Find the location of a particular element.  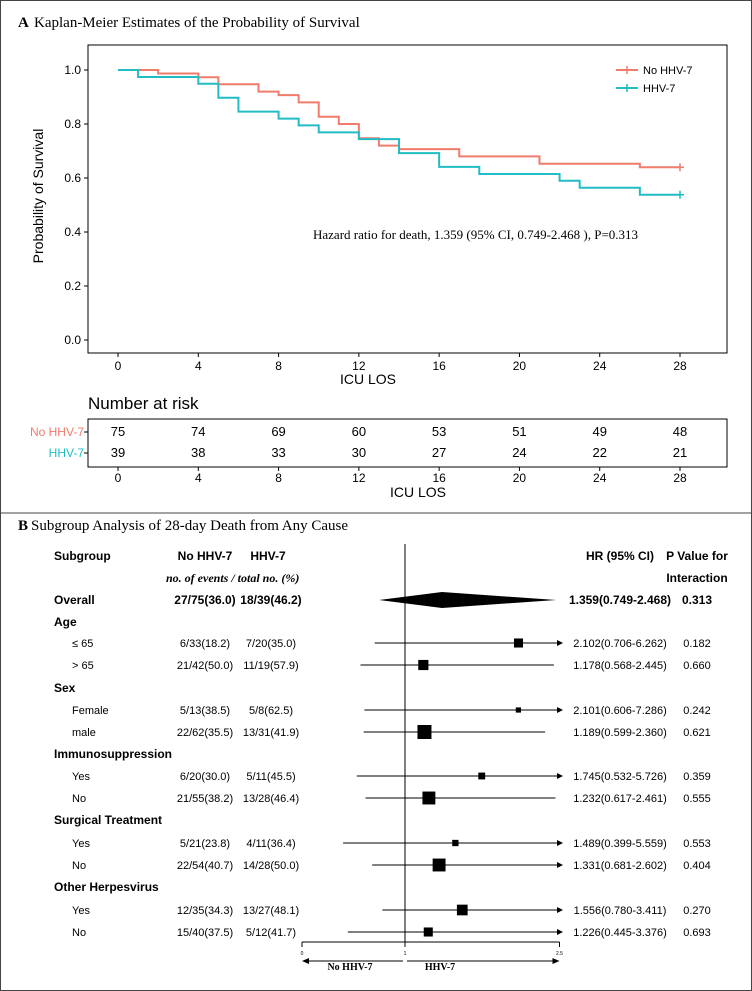

legend-label: No HHV-7 is located at coordinates (668, 71).